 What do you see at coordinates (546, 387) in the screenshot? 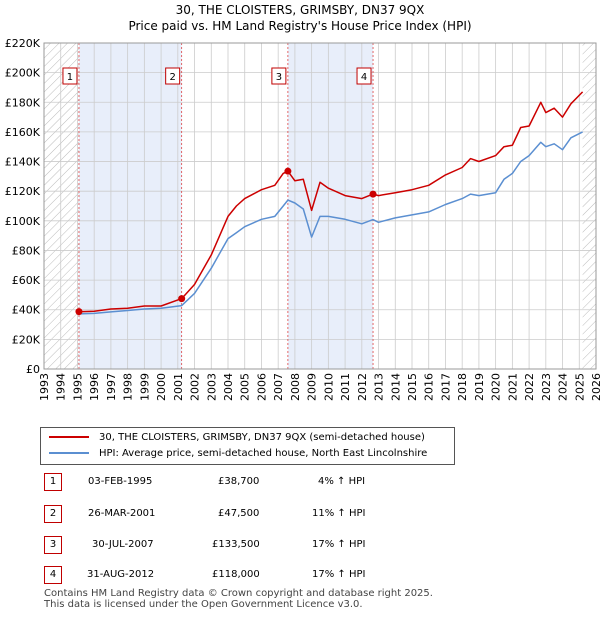
I see `x-tick-label: 2023` at bounding box center [546, 387].